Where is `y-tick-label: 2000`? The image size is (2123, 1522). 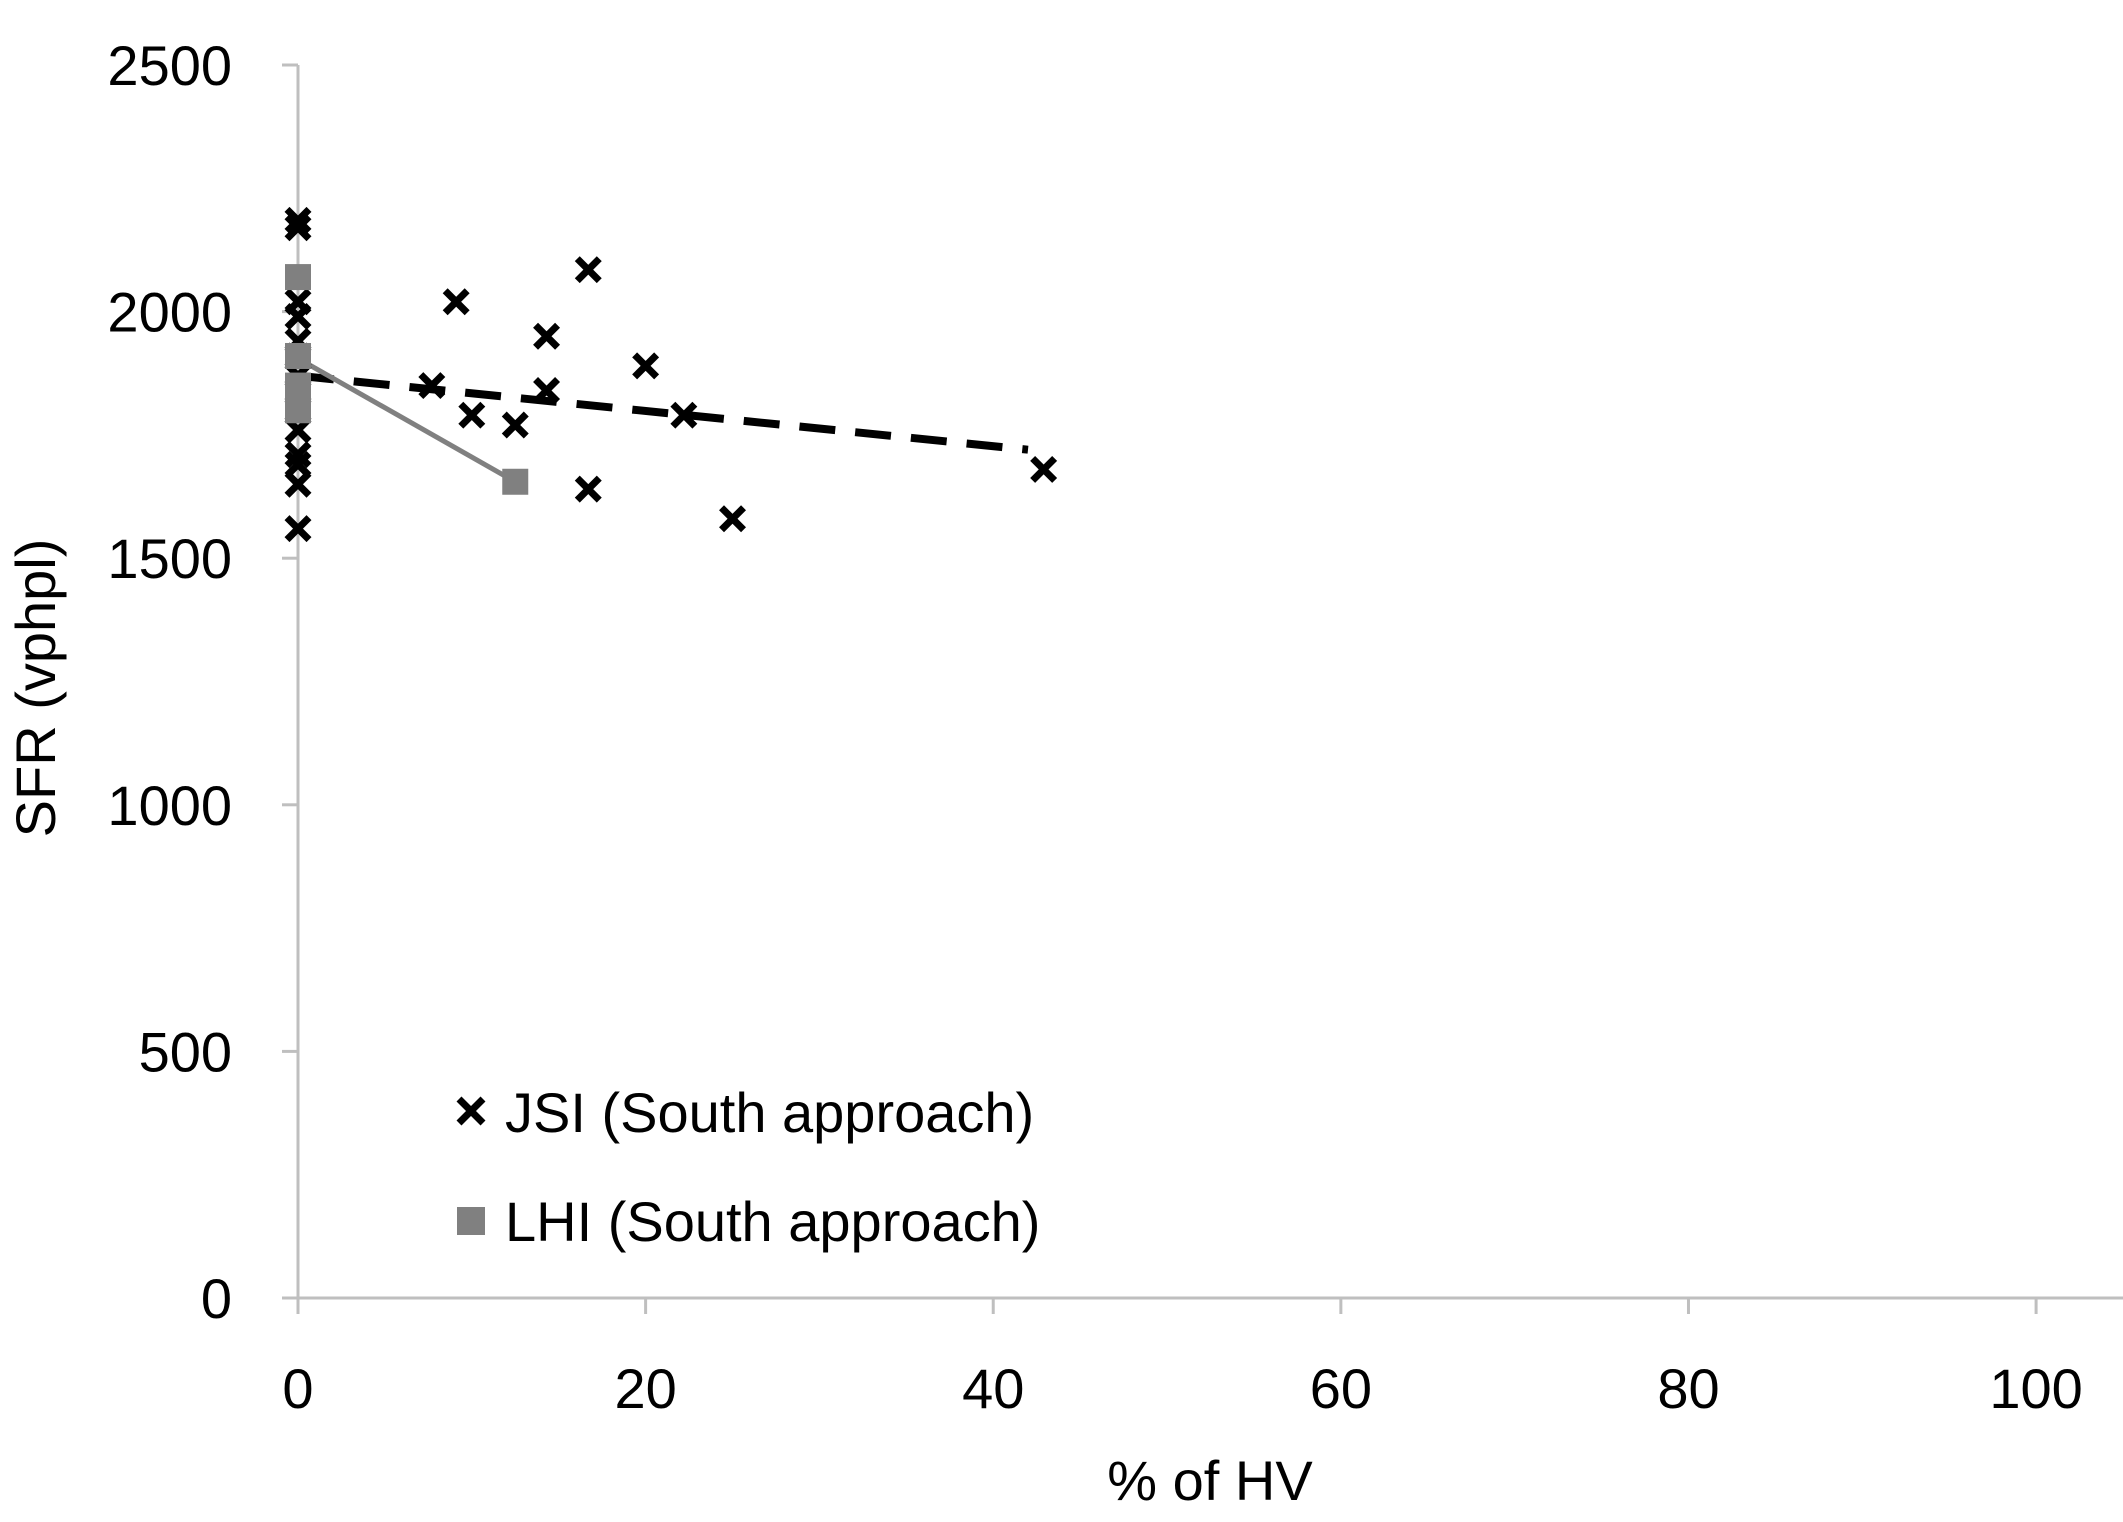
y-tick-label: 2000 is located at coordinates (169, 312).